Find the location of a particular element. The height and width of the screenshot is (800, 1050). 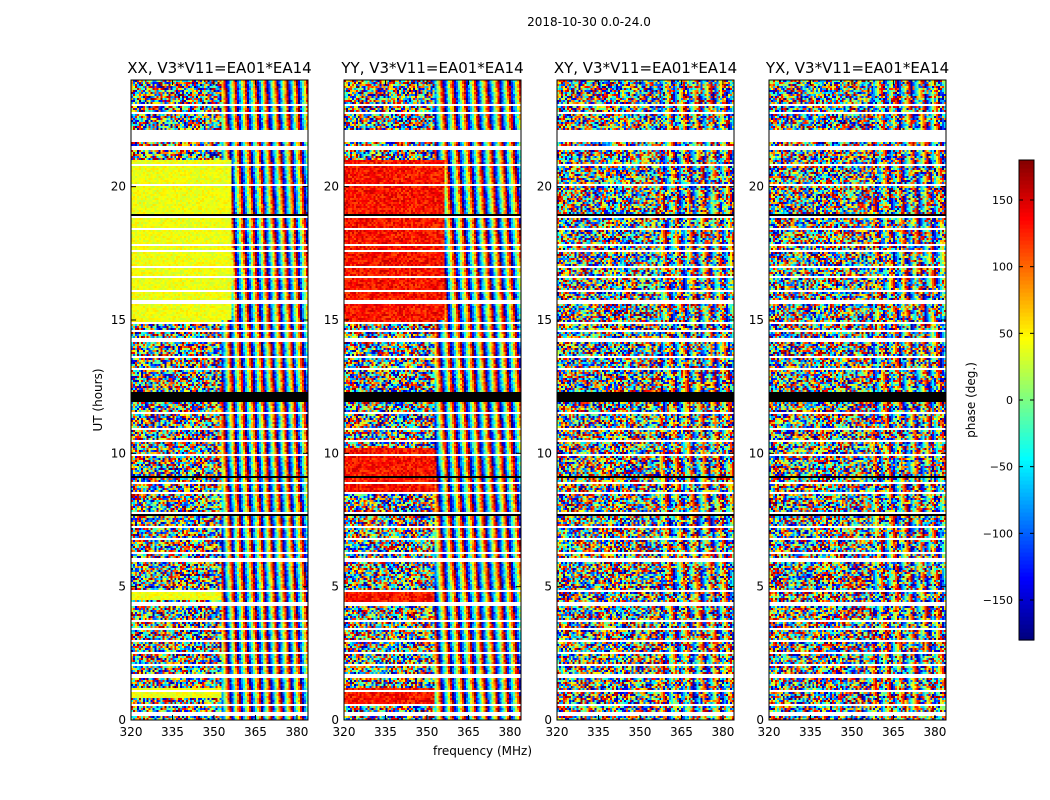

colorbar-tick-label: −50 is located at coordinates (1001, 467).